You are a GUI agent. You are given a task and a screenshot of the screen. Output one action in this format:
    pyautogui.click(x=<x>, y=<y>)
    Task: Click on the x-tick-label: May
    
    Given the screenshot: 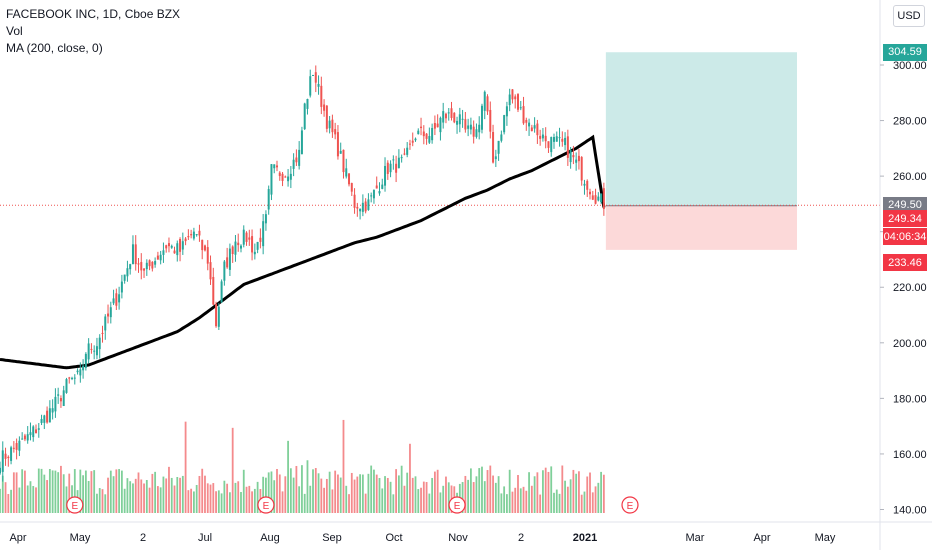 What is the action you would take?
    pyautogui.click(x=825, y=538)
    